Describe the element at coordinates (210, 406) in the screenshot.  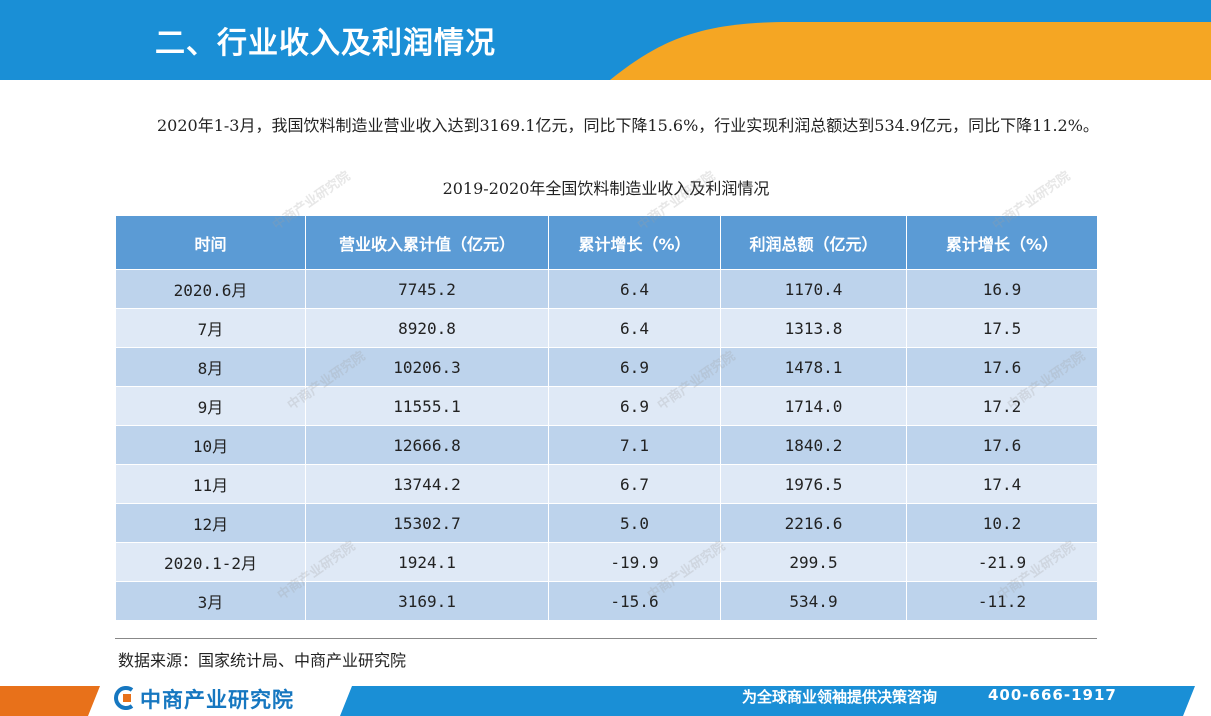
I see `cell-time: 9月` at that location.